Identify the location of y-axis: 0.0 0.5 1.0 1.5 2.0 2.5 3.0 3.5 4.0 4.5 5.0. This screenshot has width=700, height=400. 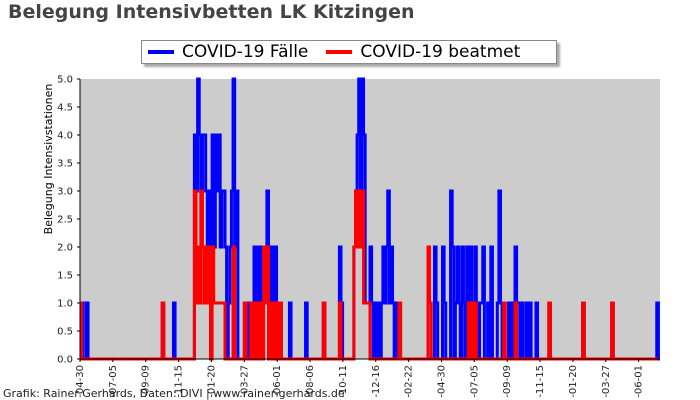
(69, 220).